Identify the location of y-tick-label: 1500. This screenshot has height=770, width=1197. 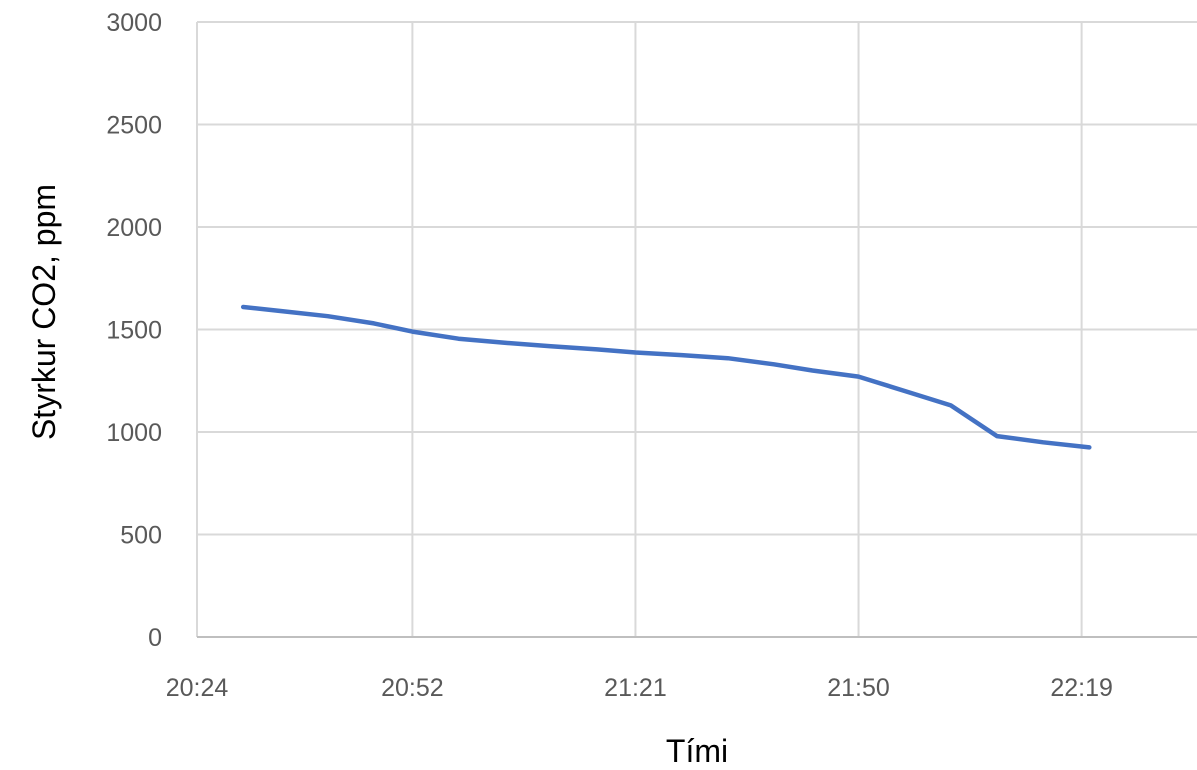
(134, 331).